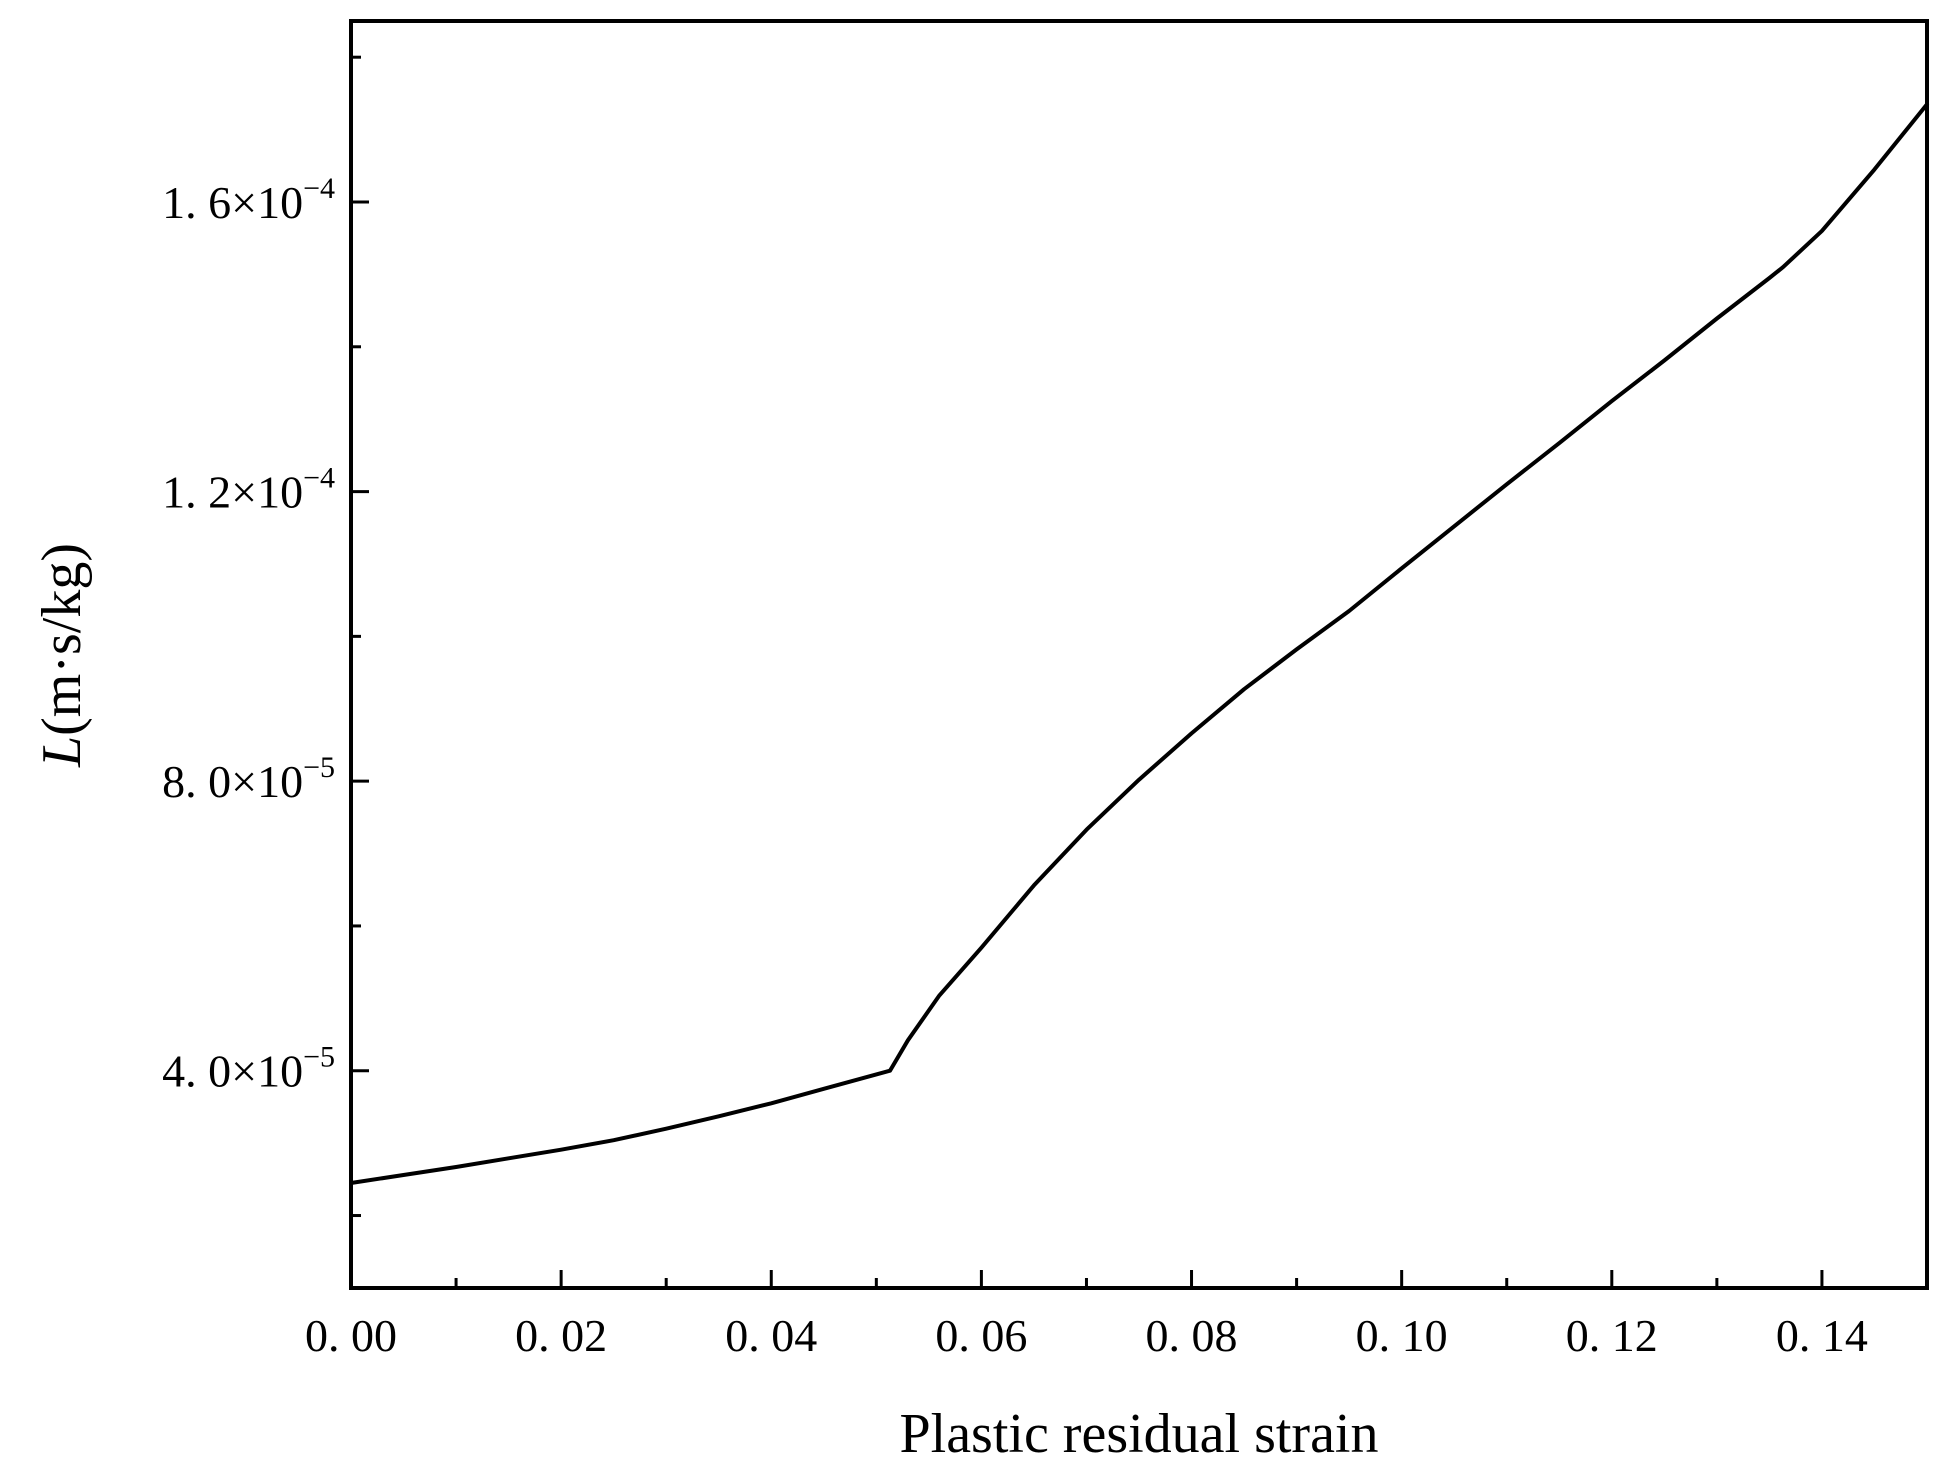  I want to click on y-tick-label: 1. 2×10−4, so click(248, 490).